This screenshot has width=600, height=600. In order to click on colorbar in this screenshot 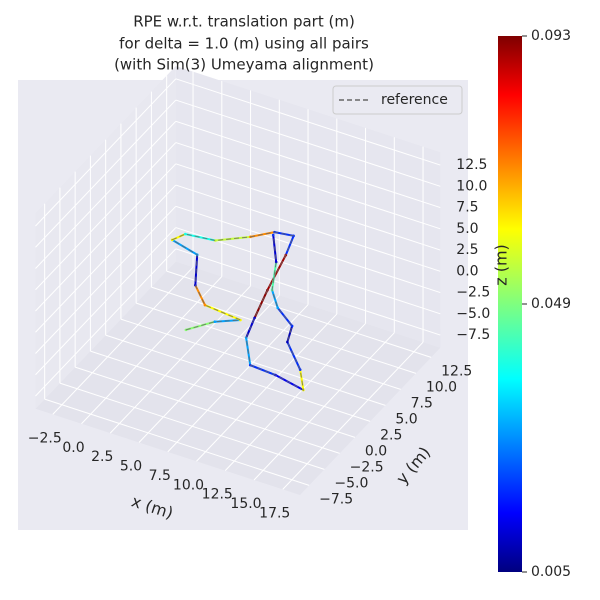, I will do `click(510, 304)`.